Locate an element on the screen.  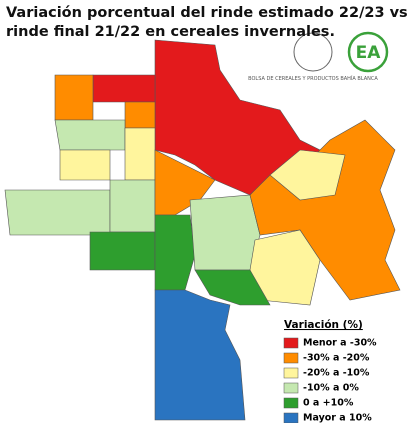
ea-logo is located at coordinates (368, 52).